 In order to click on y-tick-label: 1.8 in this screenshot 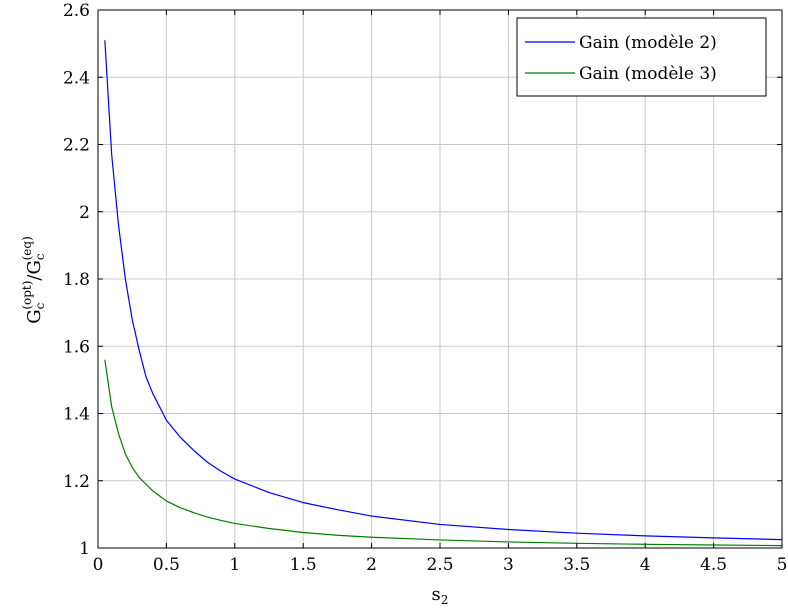, I will do `click(76, 280)`.